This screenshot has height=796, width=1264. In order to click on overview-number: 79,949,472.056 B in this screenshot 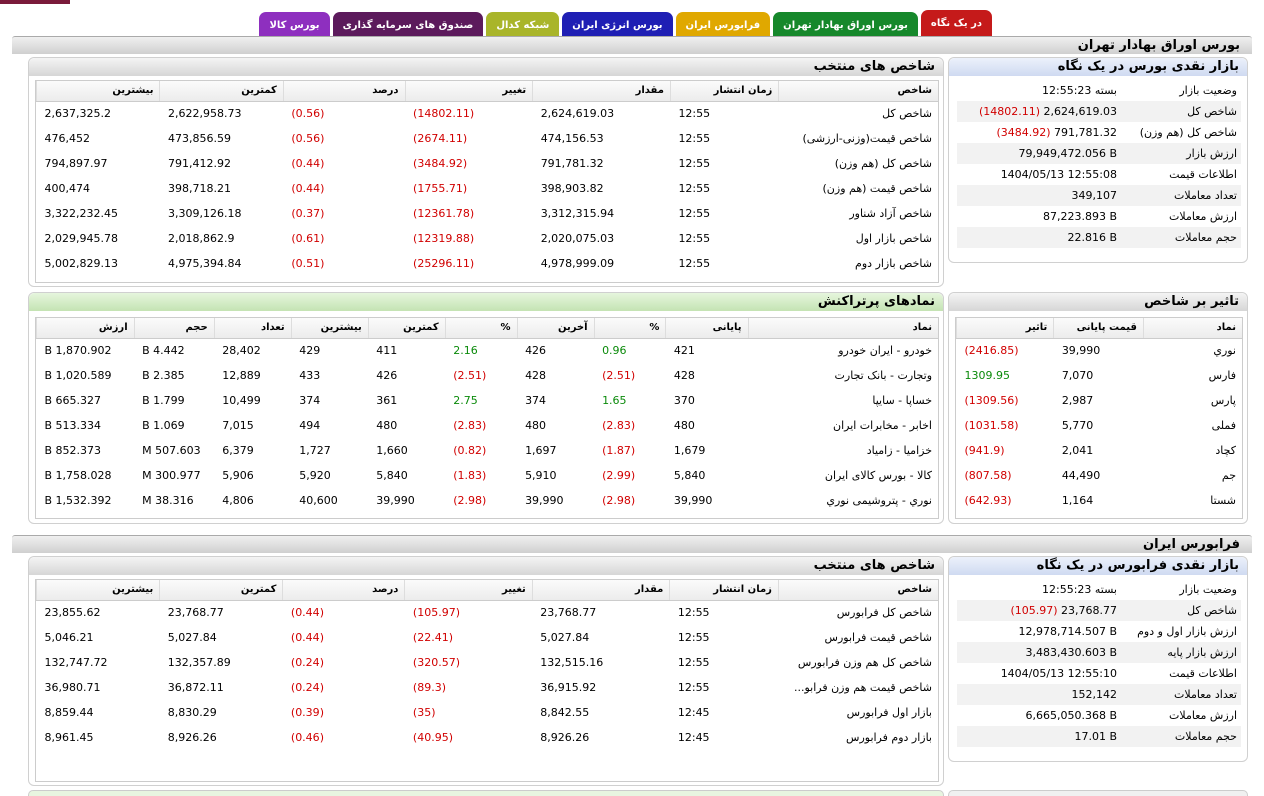, I will do `click(1067, 153)`.